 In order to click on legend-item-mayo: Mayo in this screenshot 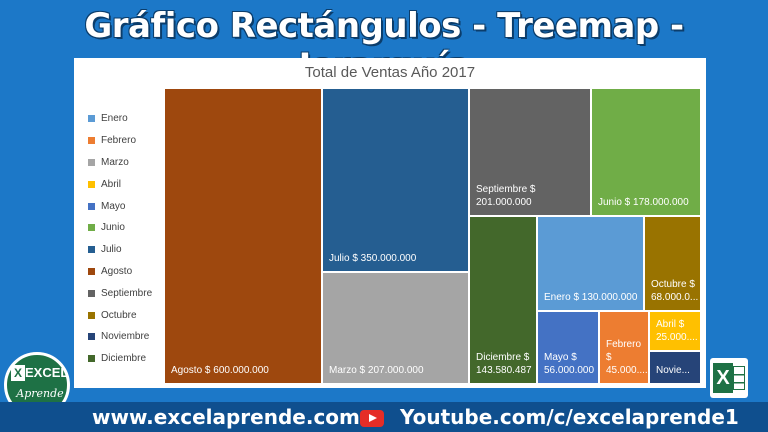, I will do `click(128, 206)`.